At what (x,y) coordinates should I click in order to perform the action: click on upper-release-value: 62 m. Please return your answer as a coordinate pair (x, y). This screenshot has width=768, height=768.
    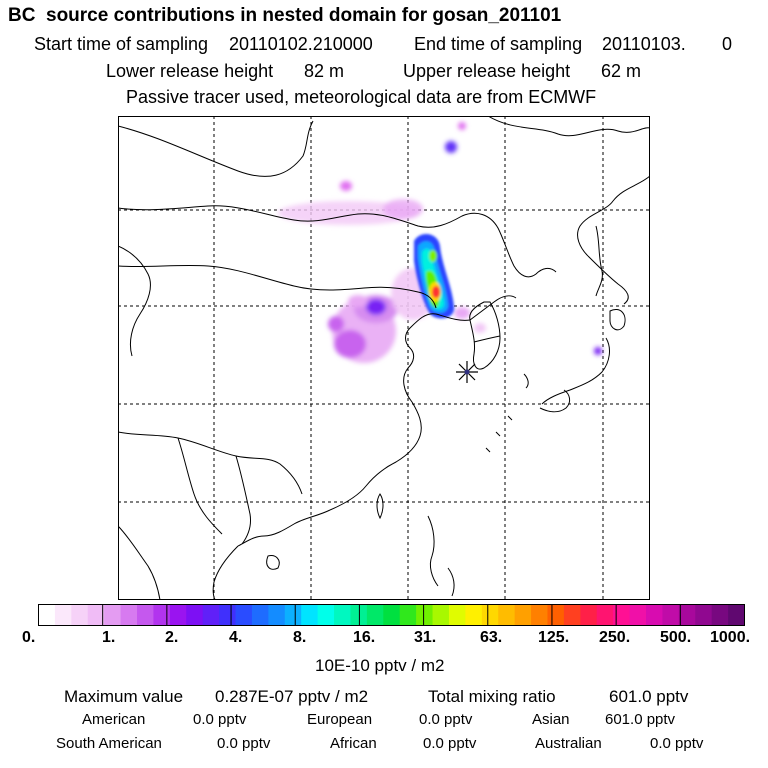
    Looking at the image, I should click on (621, 71).